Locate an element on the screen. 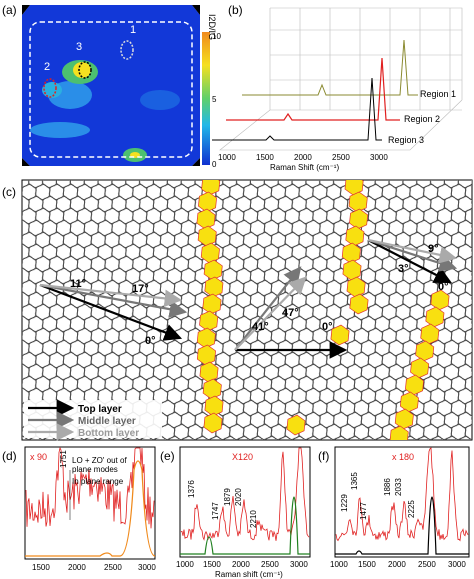 The image size is (474, 579). legend-label: Bottom layer is located at coordinates (108, 433).